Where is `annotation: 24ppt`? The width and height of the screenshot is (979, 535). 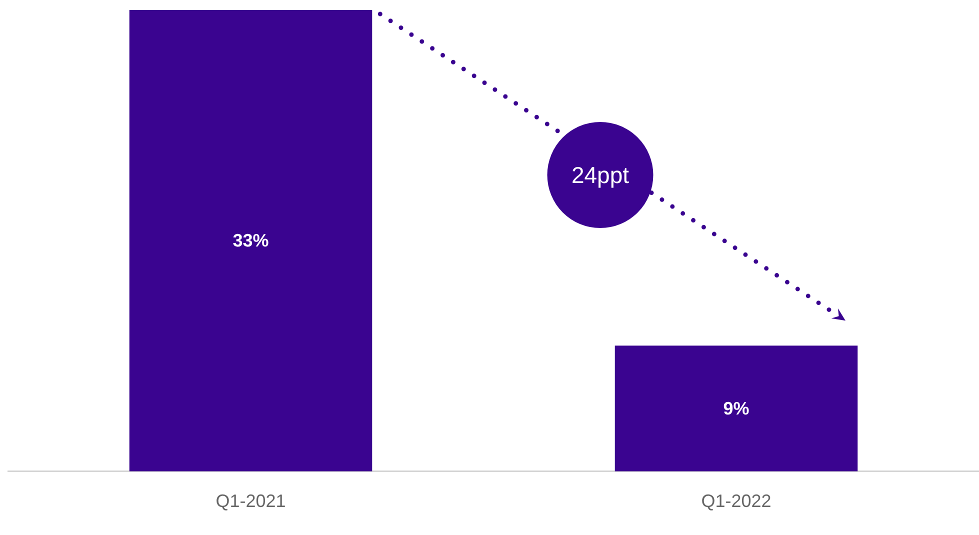
annotation: 24ppt is located at coordinates (600, 175).